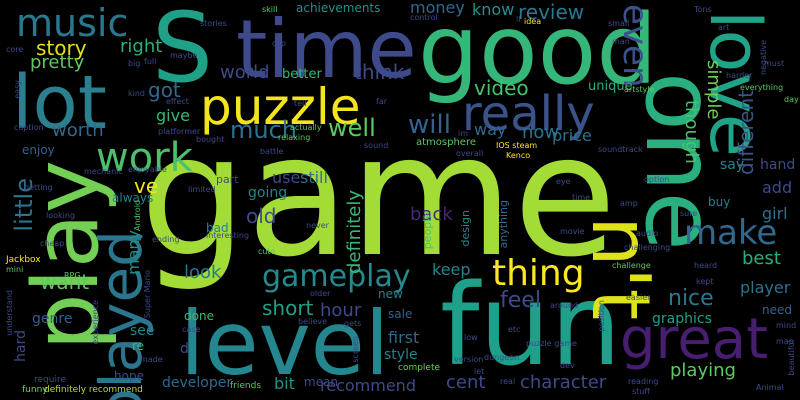 This screenshot has width=800, height=400. I want to click on word-developer: developer, so click(197, 383).